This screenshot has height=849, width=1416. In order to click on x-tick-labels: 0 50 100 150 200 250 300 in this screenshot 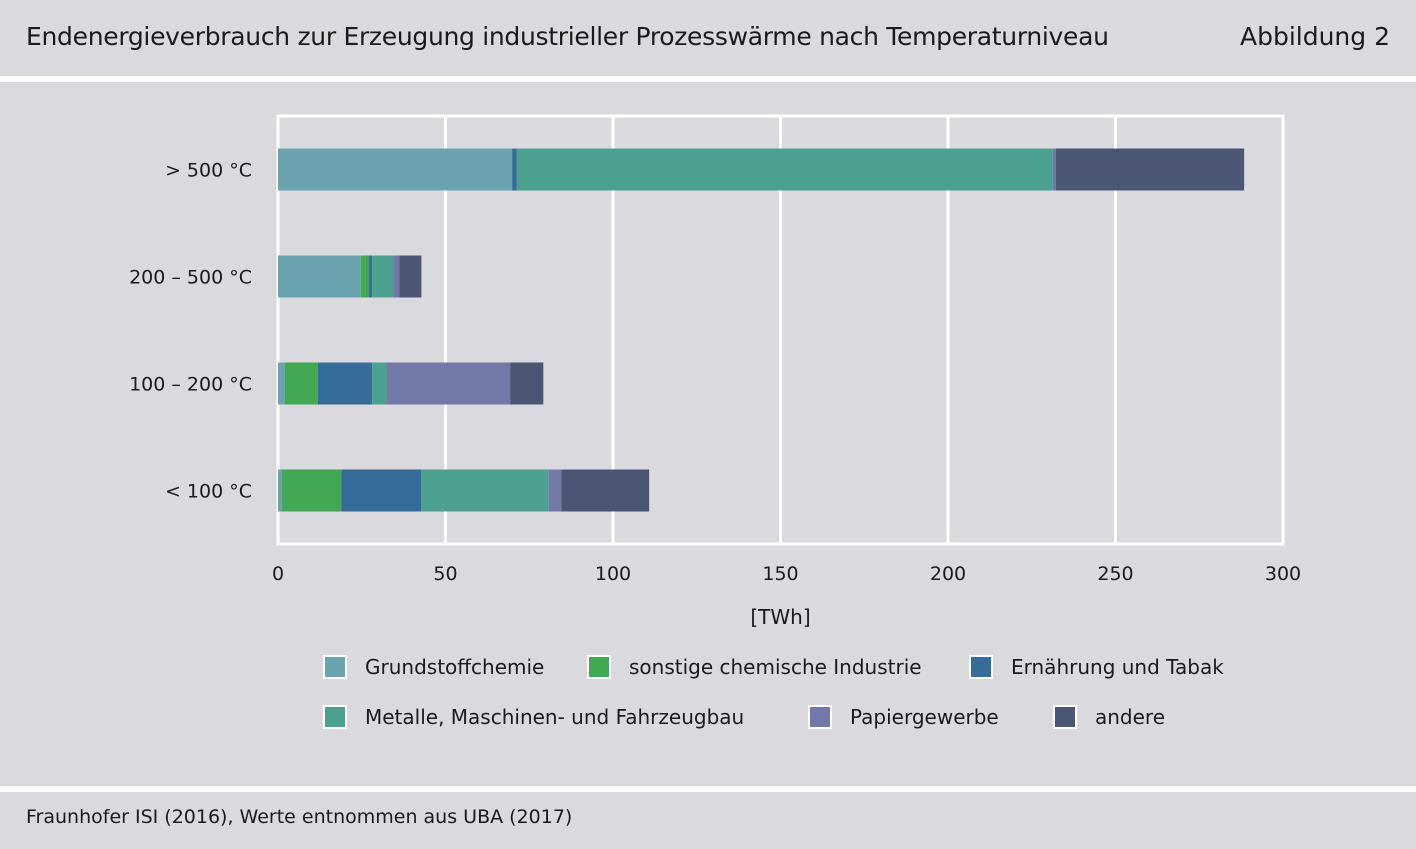, I will do `click(786, 574)`.